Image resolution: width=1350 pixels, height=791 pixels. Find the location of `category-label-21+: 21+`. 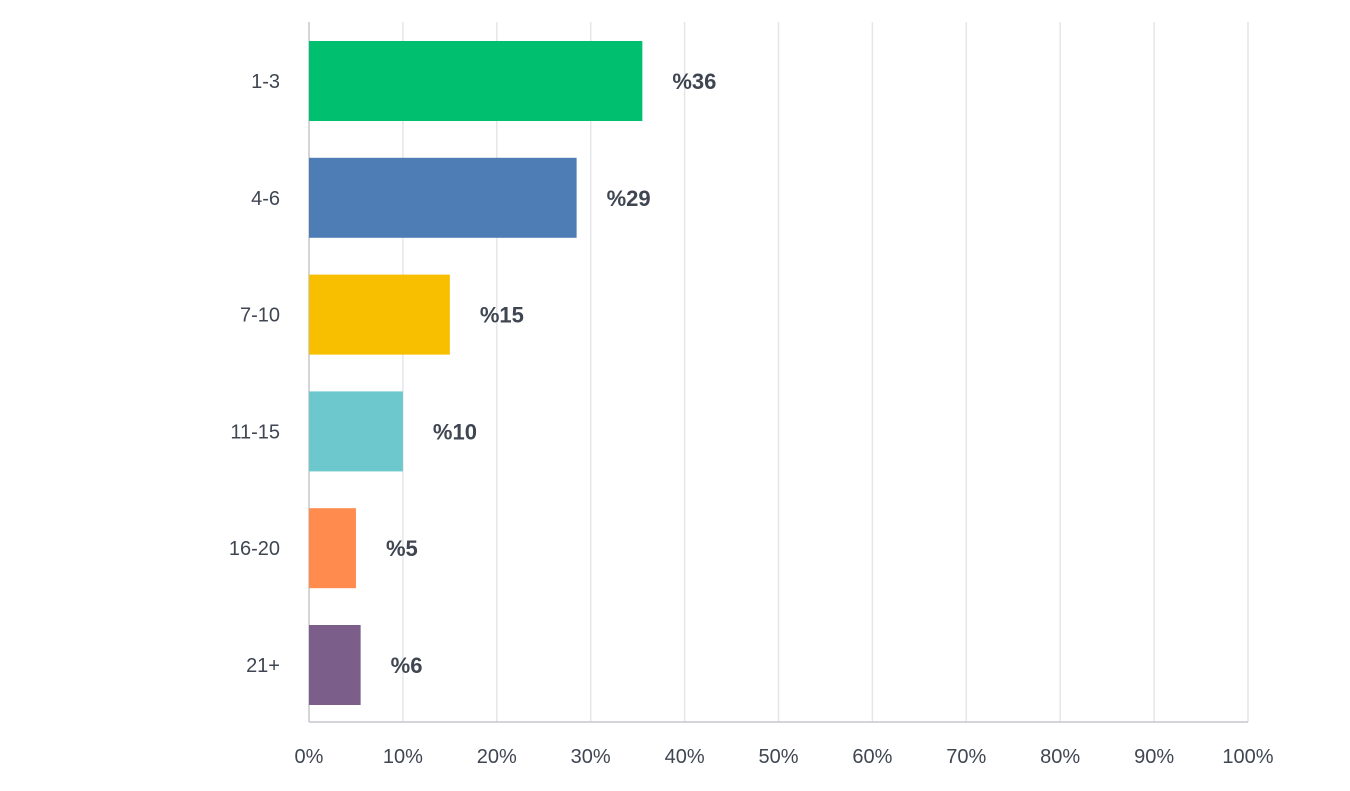

category-label-21+: 21+ is located at coordinates (263, 666).